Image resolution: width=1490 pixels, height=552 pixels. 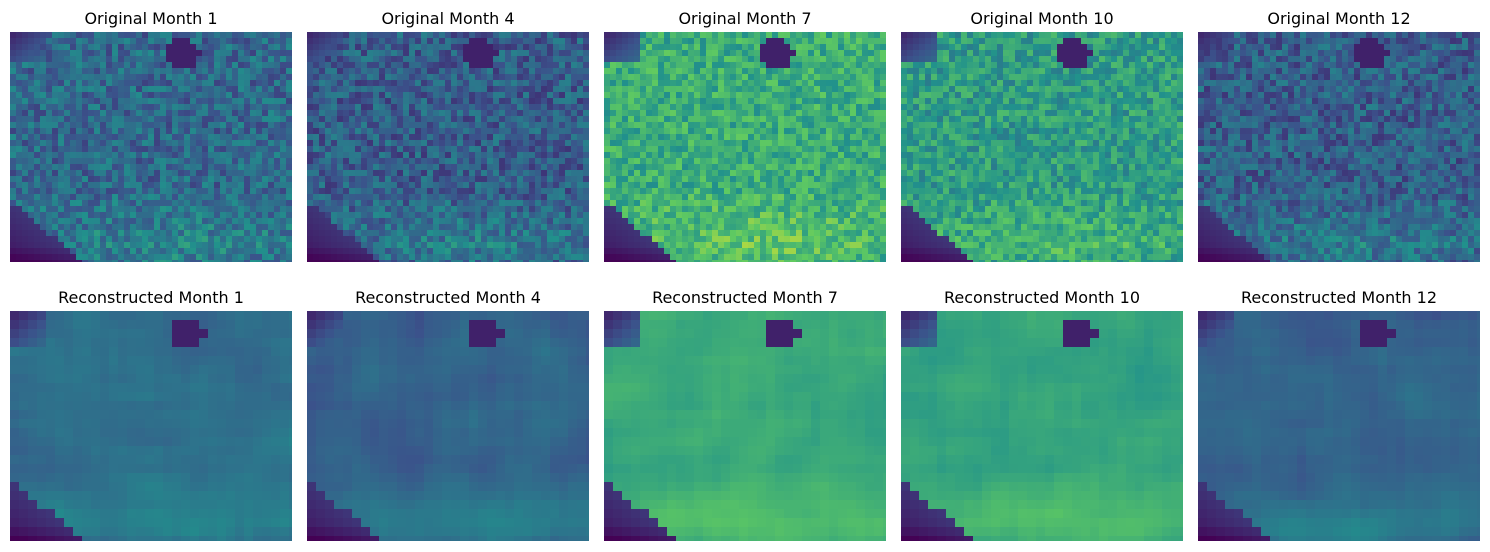 What do you see at coordinates (745, 297) in the screenshot?
I see `panel-title-reconstructed-7: Reconstructed Month 7` at bounding box center [745, 297].